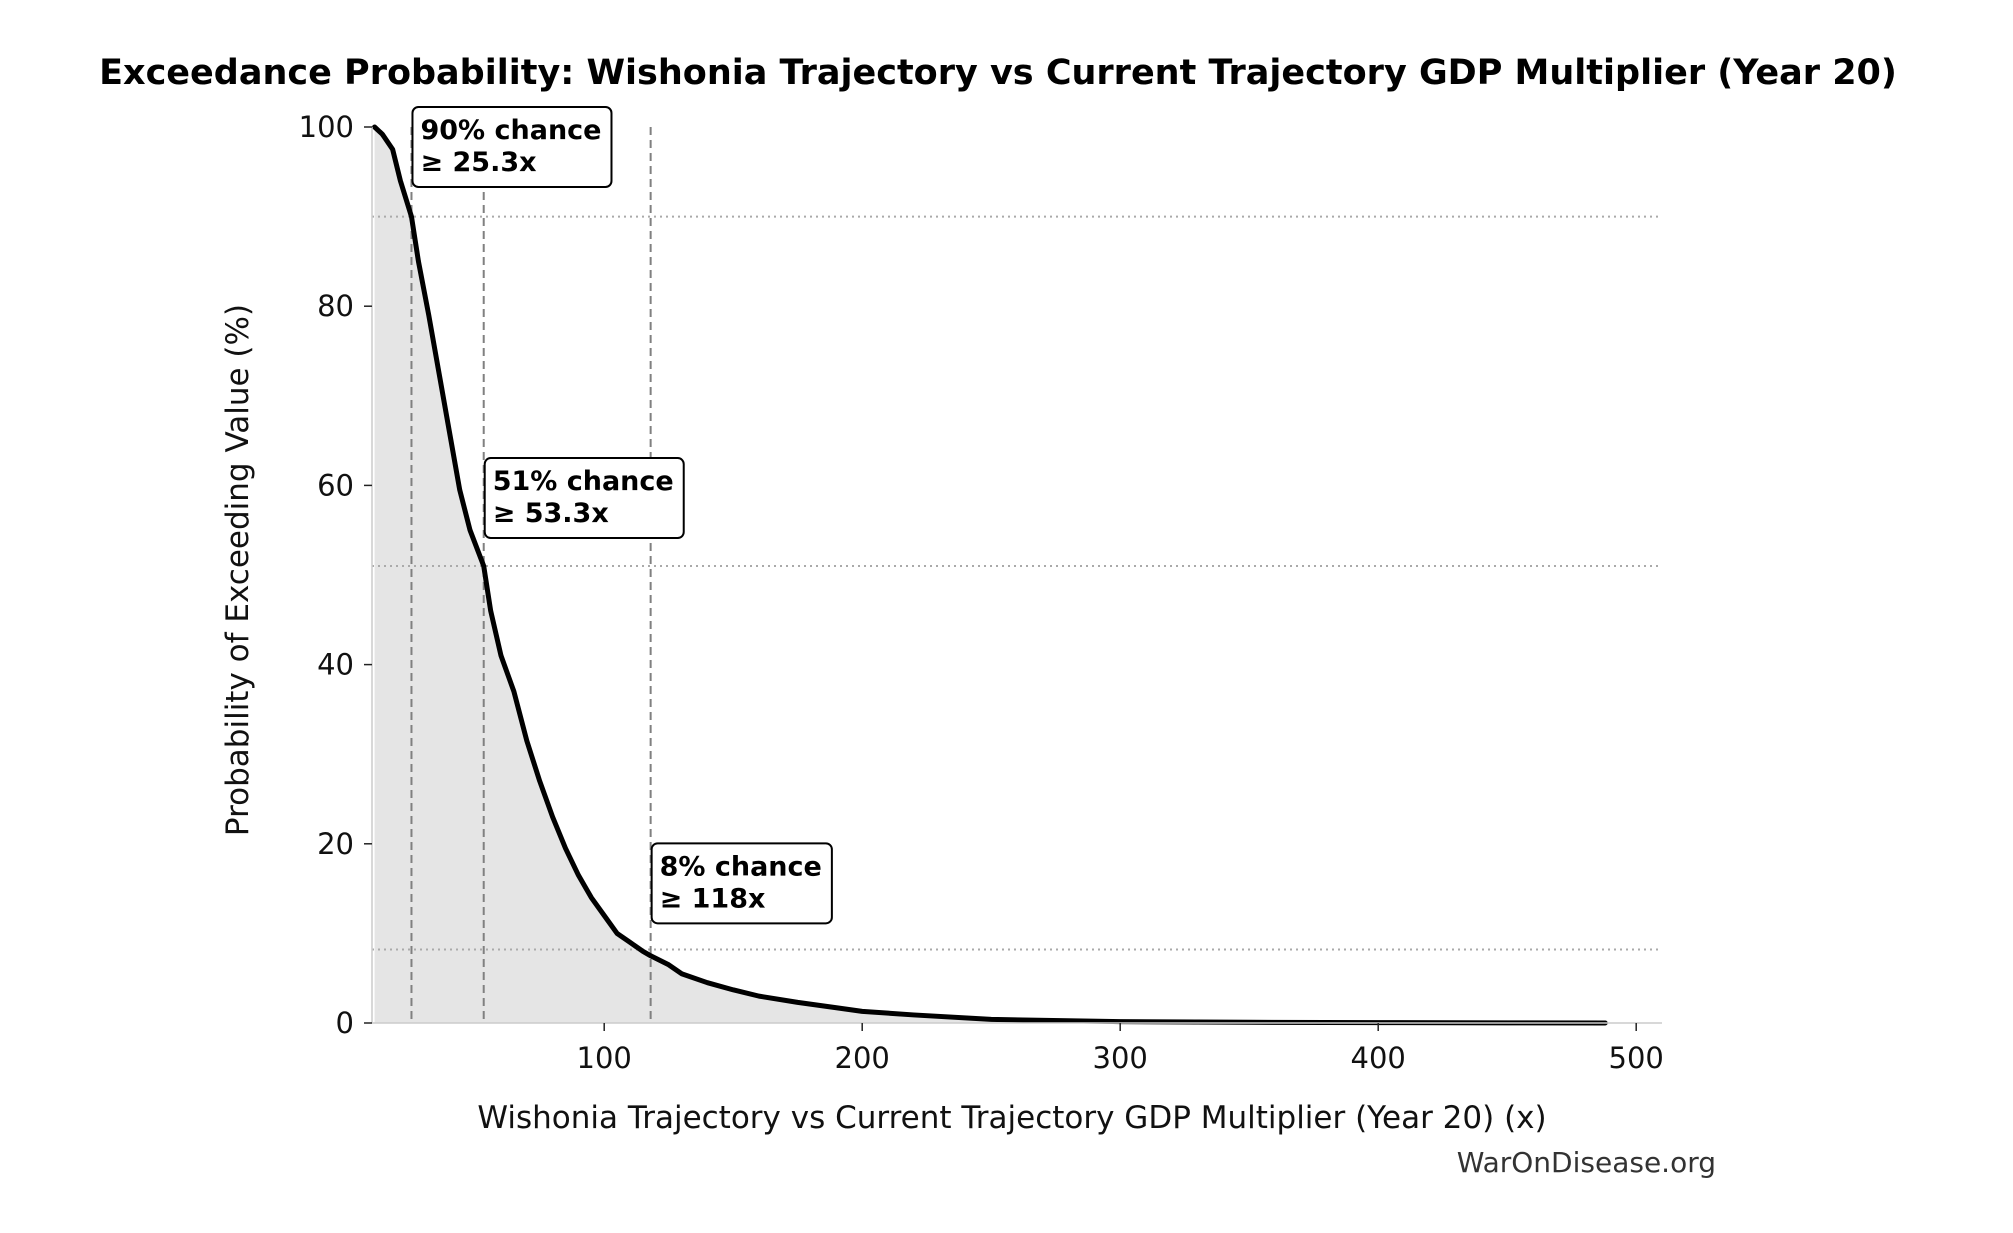 This screenshot has height=1233, width=2013. I want to click on annotation-3-threshold: ≥ 118x, so click(713, 898).